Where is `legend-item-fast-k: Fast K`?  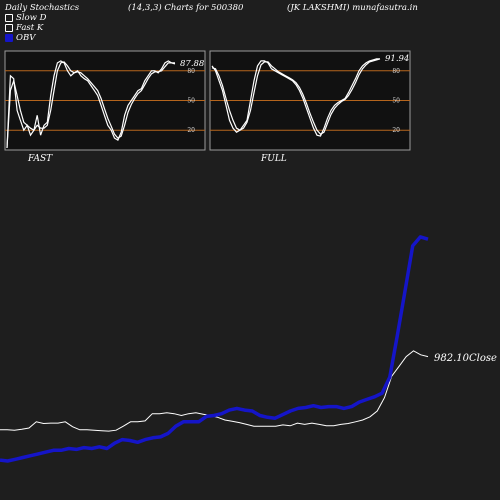 legend-item-fast-k: Fast K is located at coordinates (25, 28).